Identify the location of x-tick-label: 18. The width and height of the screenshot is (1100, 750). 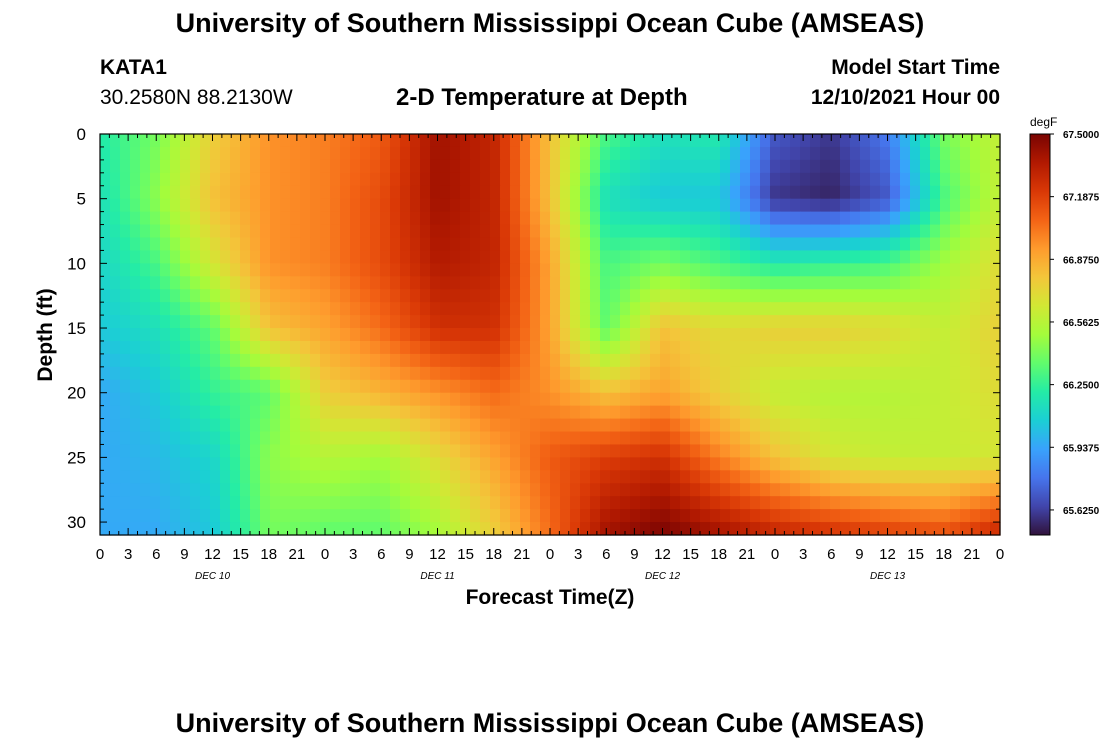
(718, 554).